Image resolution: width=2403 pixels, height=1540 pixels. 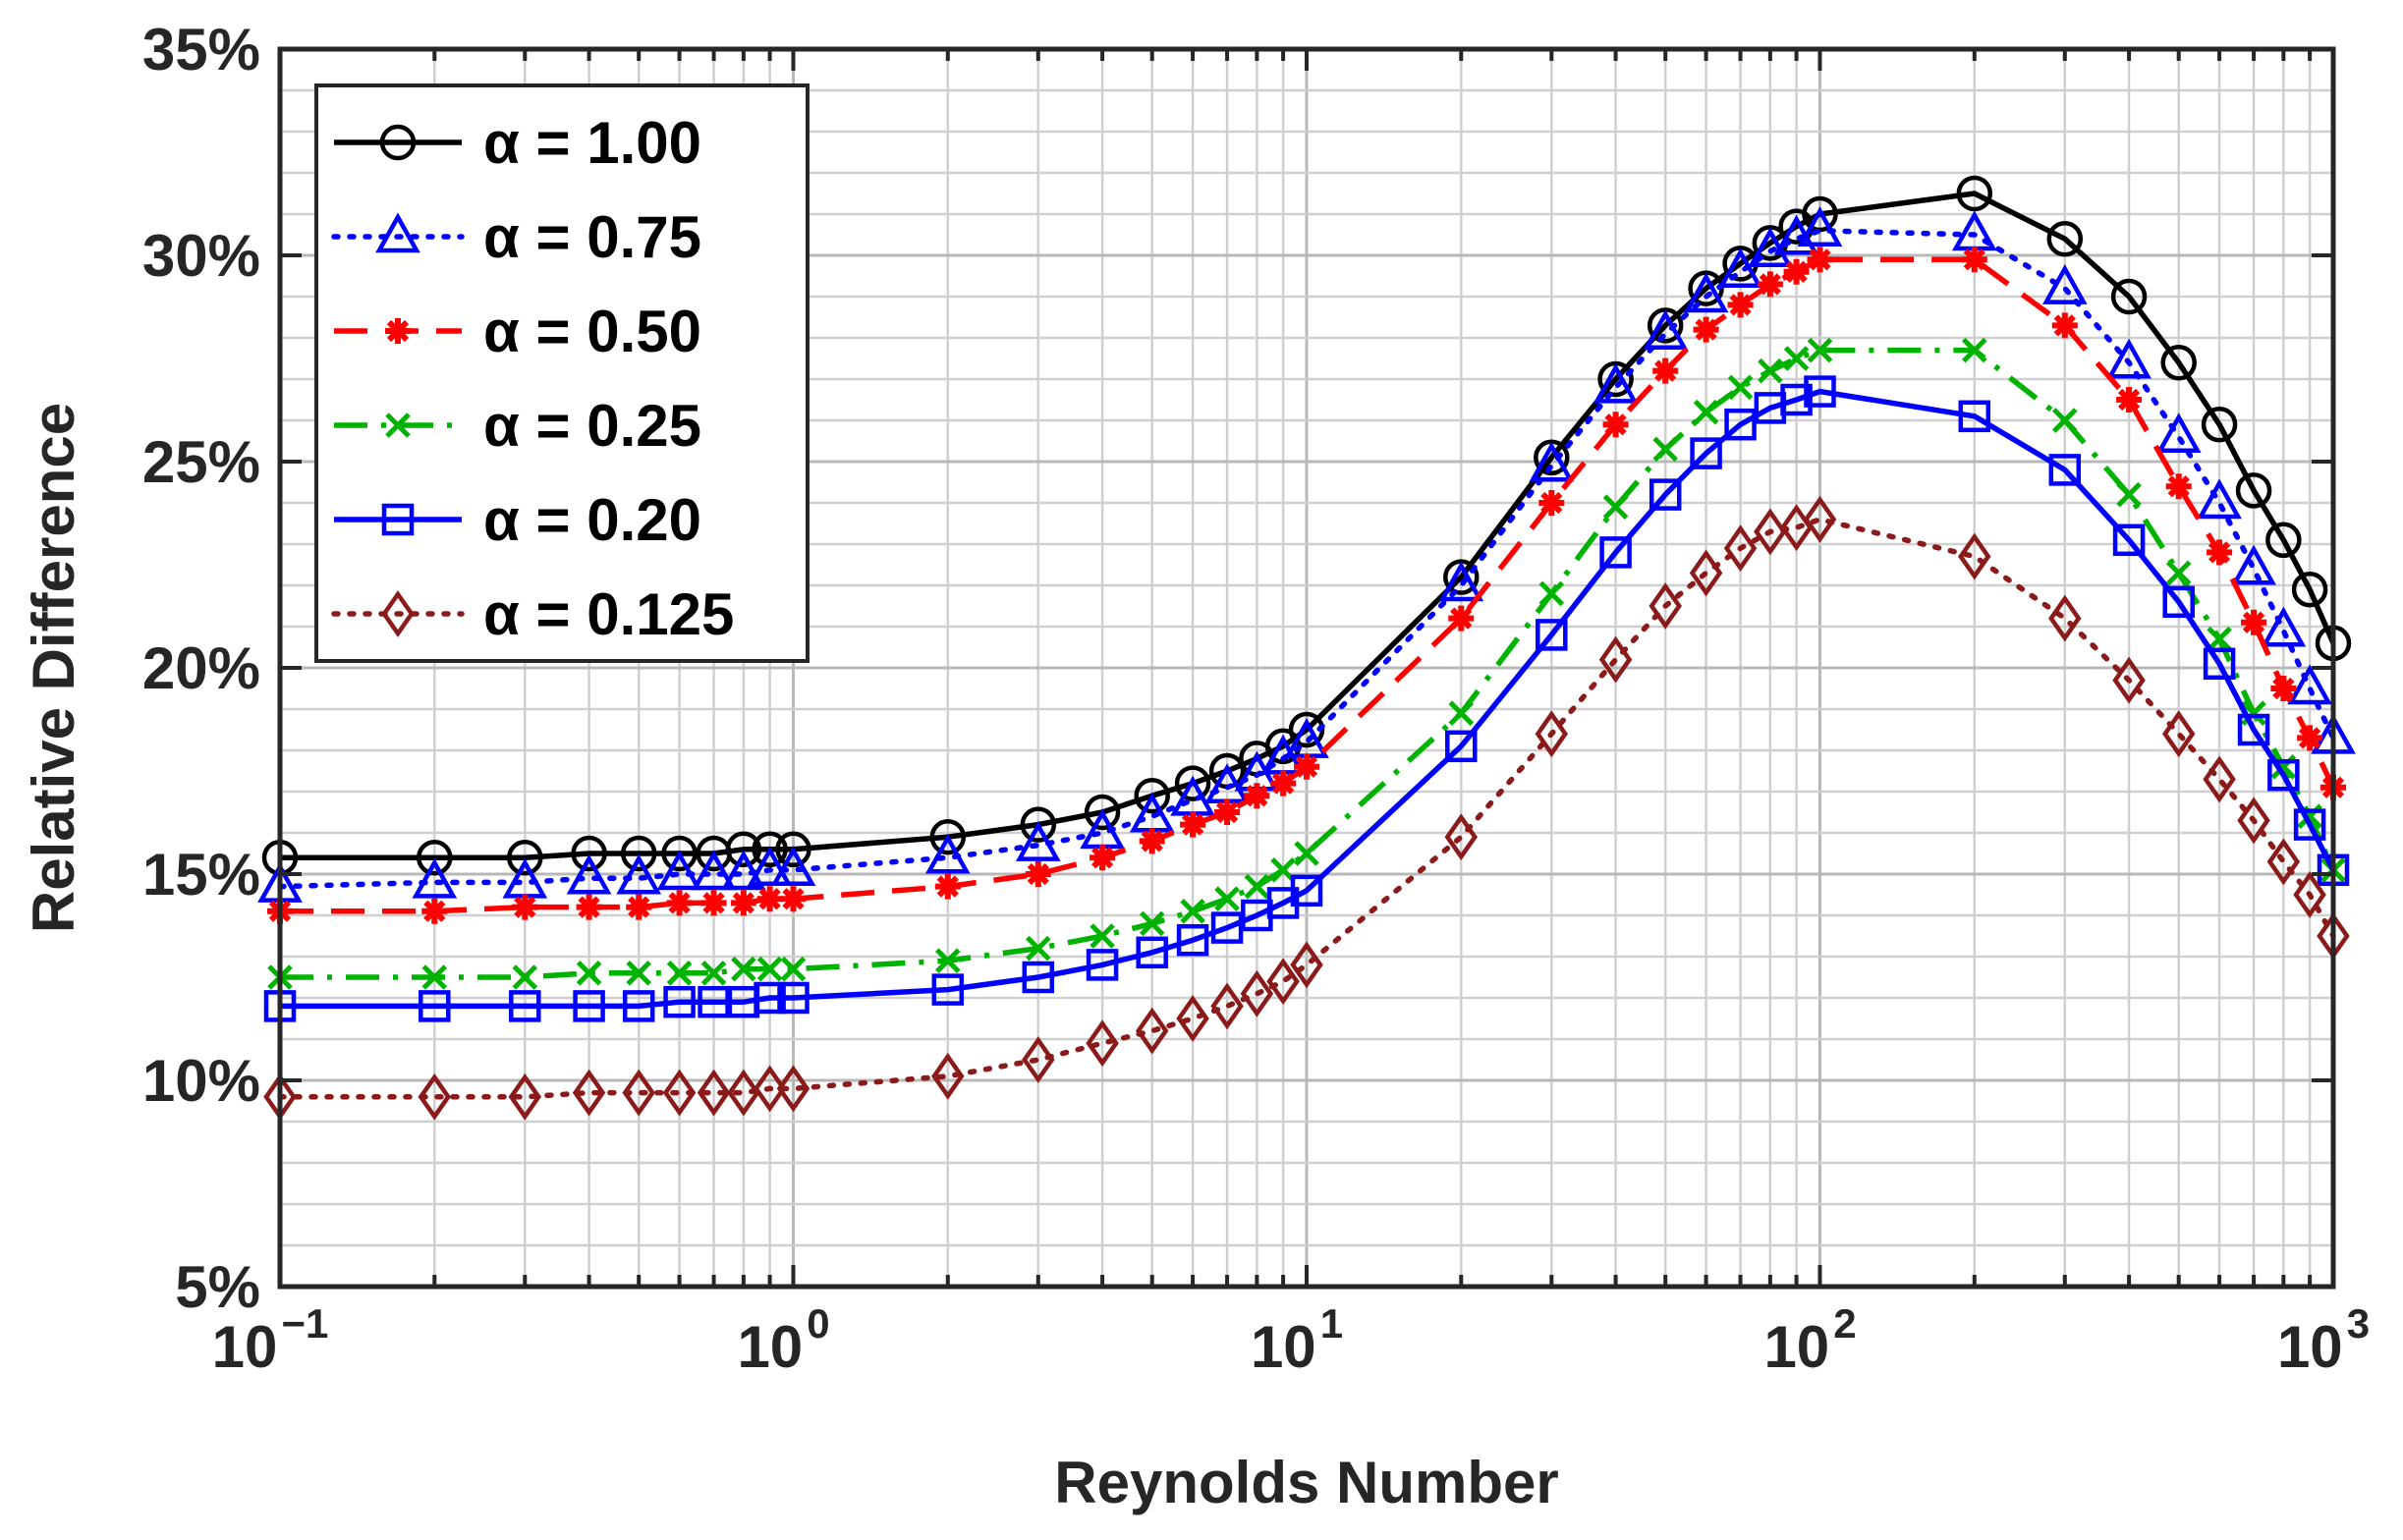 What do you see at coordinates (592, 331) in the screenshot?
I see `legend-label: α = 0.50` at bounding box center [592, 331].